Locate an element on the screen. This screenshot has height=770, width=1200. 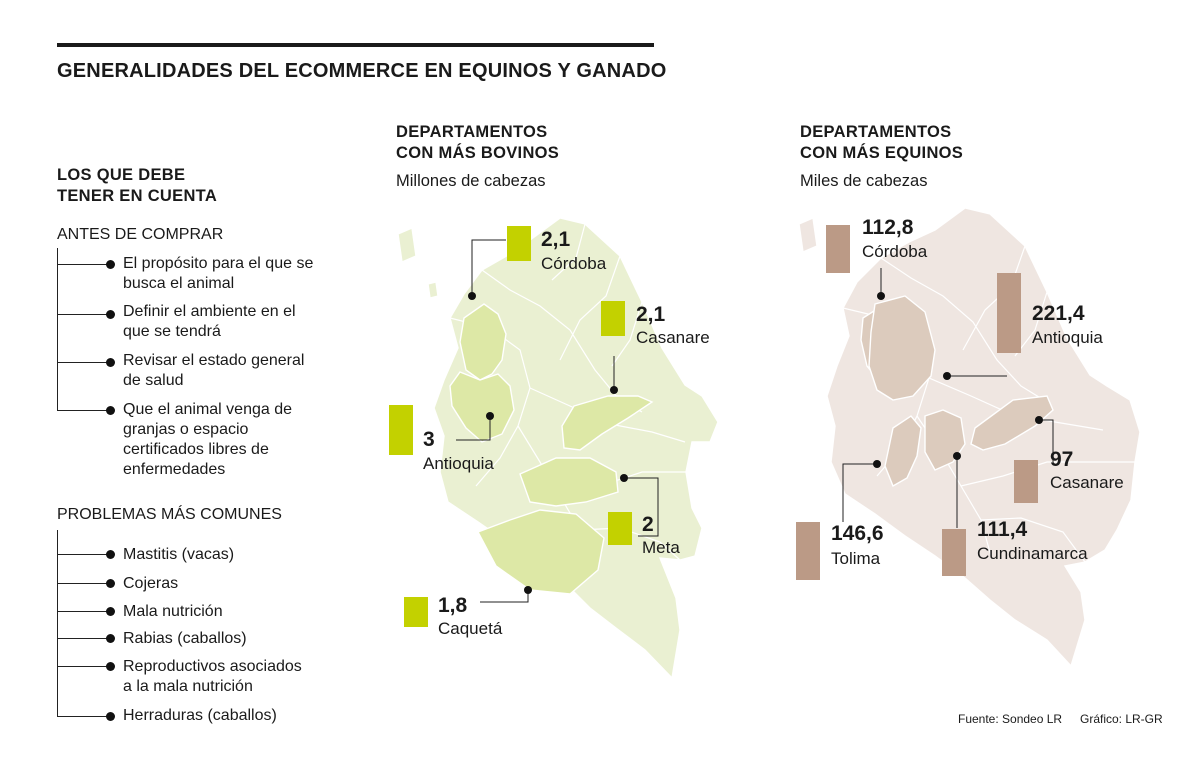
equinos-heading: DEPARTAMENTOS CON MÁS EQUINOS is located at coordinates (881, 143).